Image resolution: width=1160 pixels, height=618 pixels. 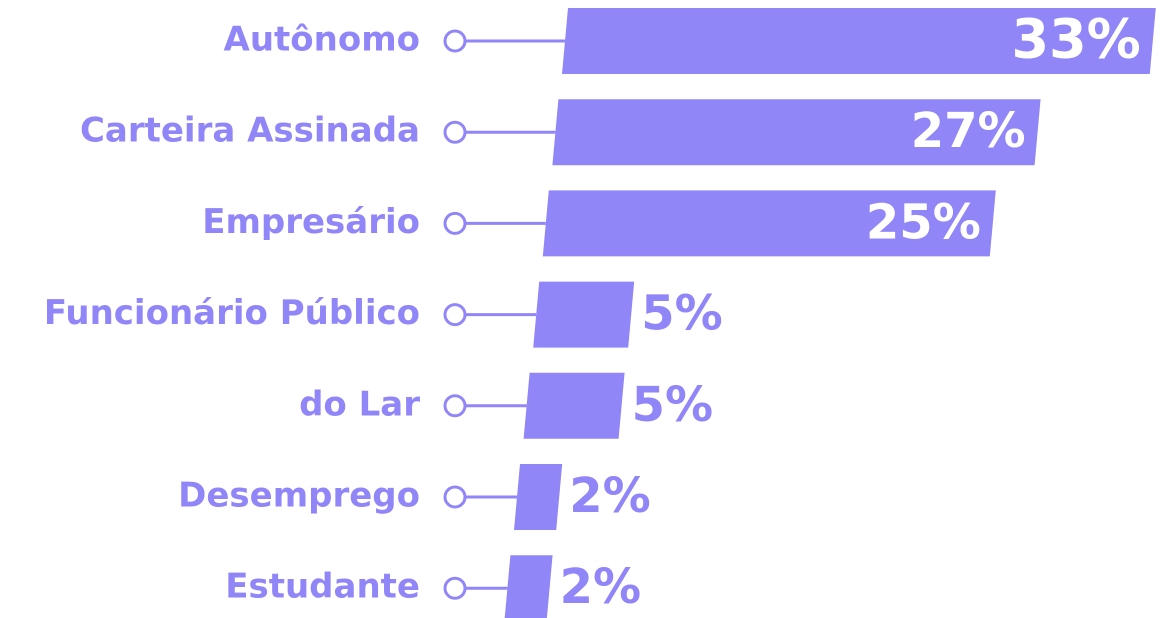 I want to click on category-label: Funcionário Público, so click(x=232, y=313).